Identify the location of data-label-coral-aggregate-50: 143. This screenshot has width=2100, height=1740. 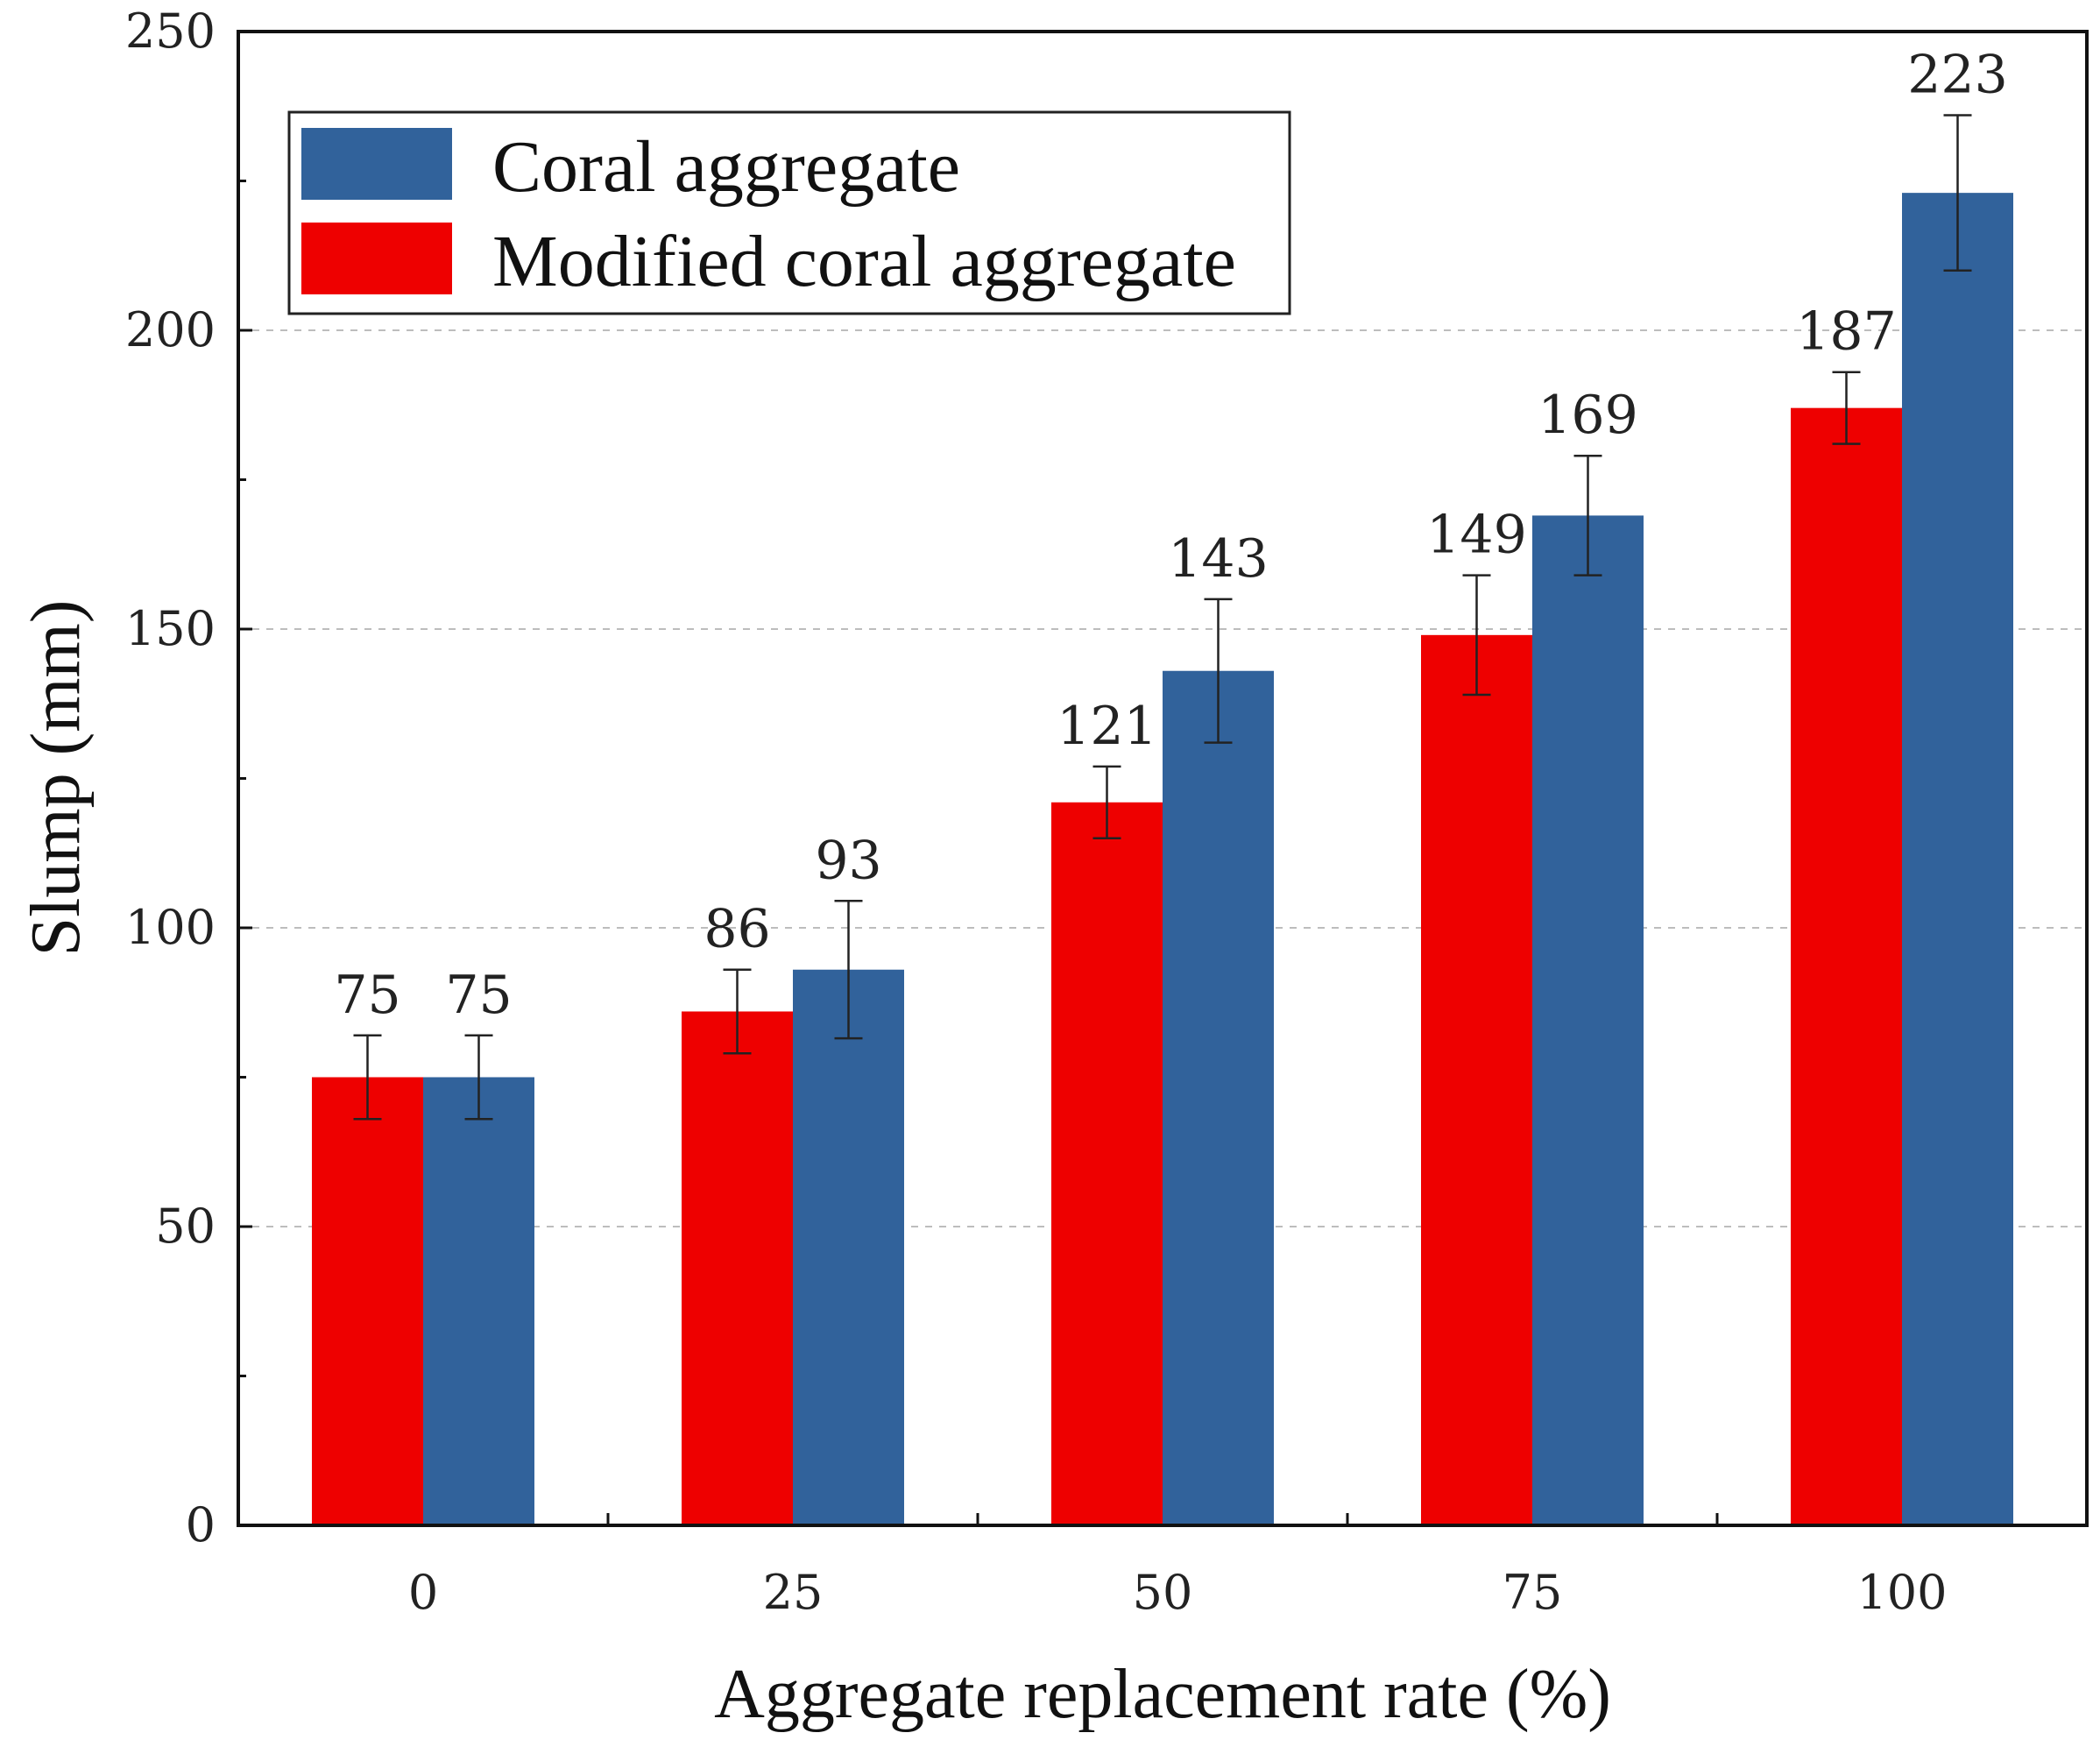
(1218, 559).